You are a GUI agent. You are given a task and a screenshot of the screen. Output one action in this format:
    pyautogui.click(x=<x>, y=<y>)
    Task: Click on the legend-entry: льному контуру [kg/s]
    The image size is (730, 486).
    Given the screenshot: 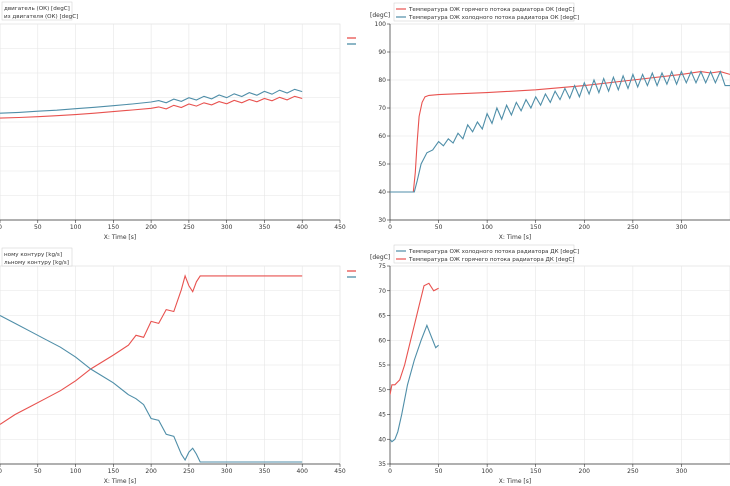 What is the action you would take?
    pyautogui.click(x=36, y=263)
    